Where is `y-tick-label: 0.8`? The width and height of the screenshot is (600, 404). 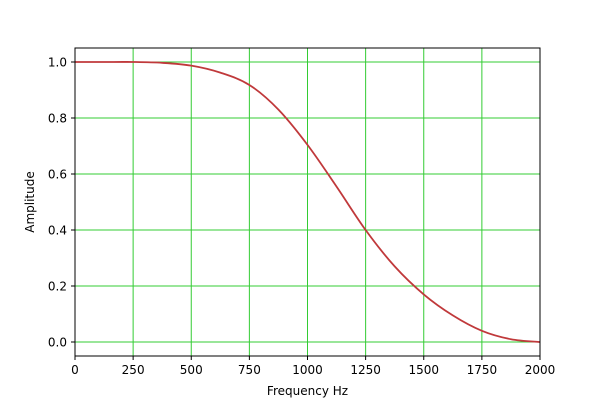 y-tick-label: 0.8 is located at coordinates (57, 119).